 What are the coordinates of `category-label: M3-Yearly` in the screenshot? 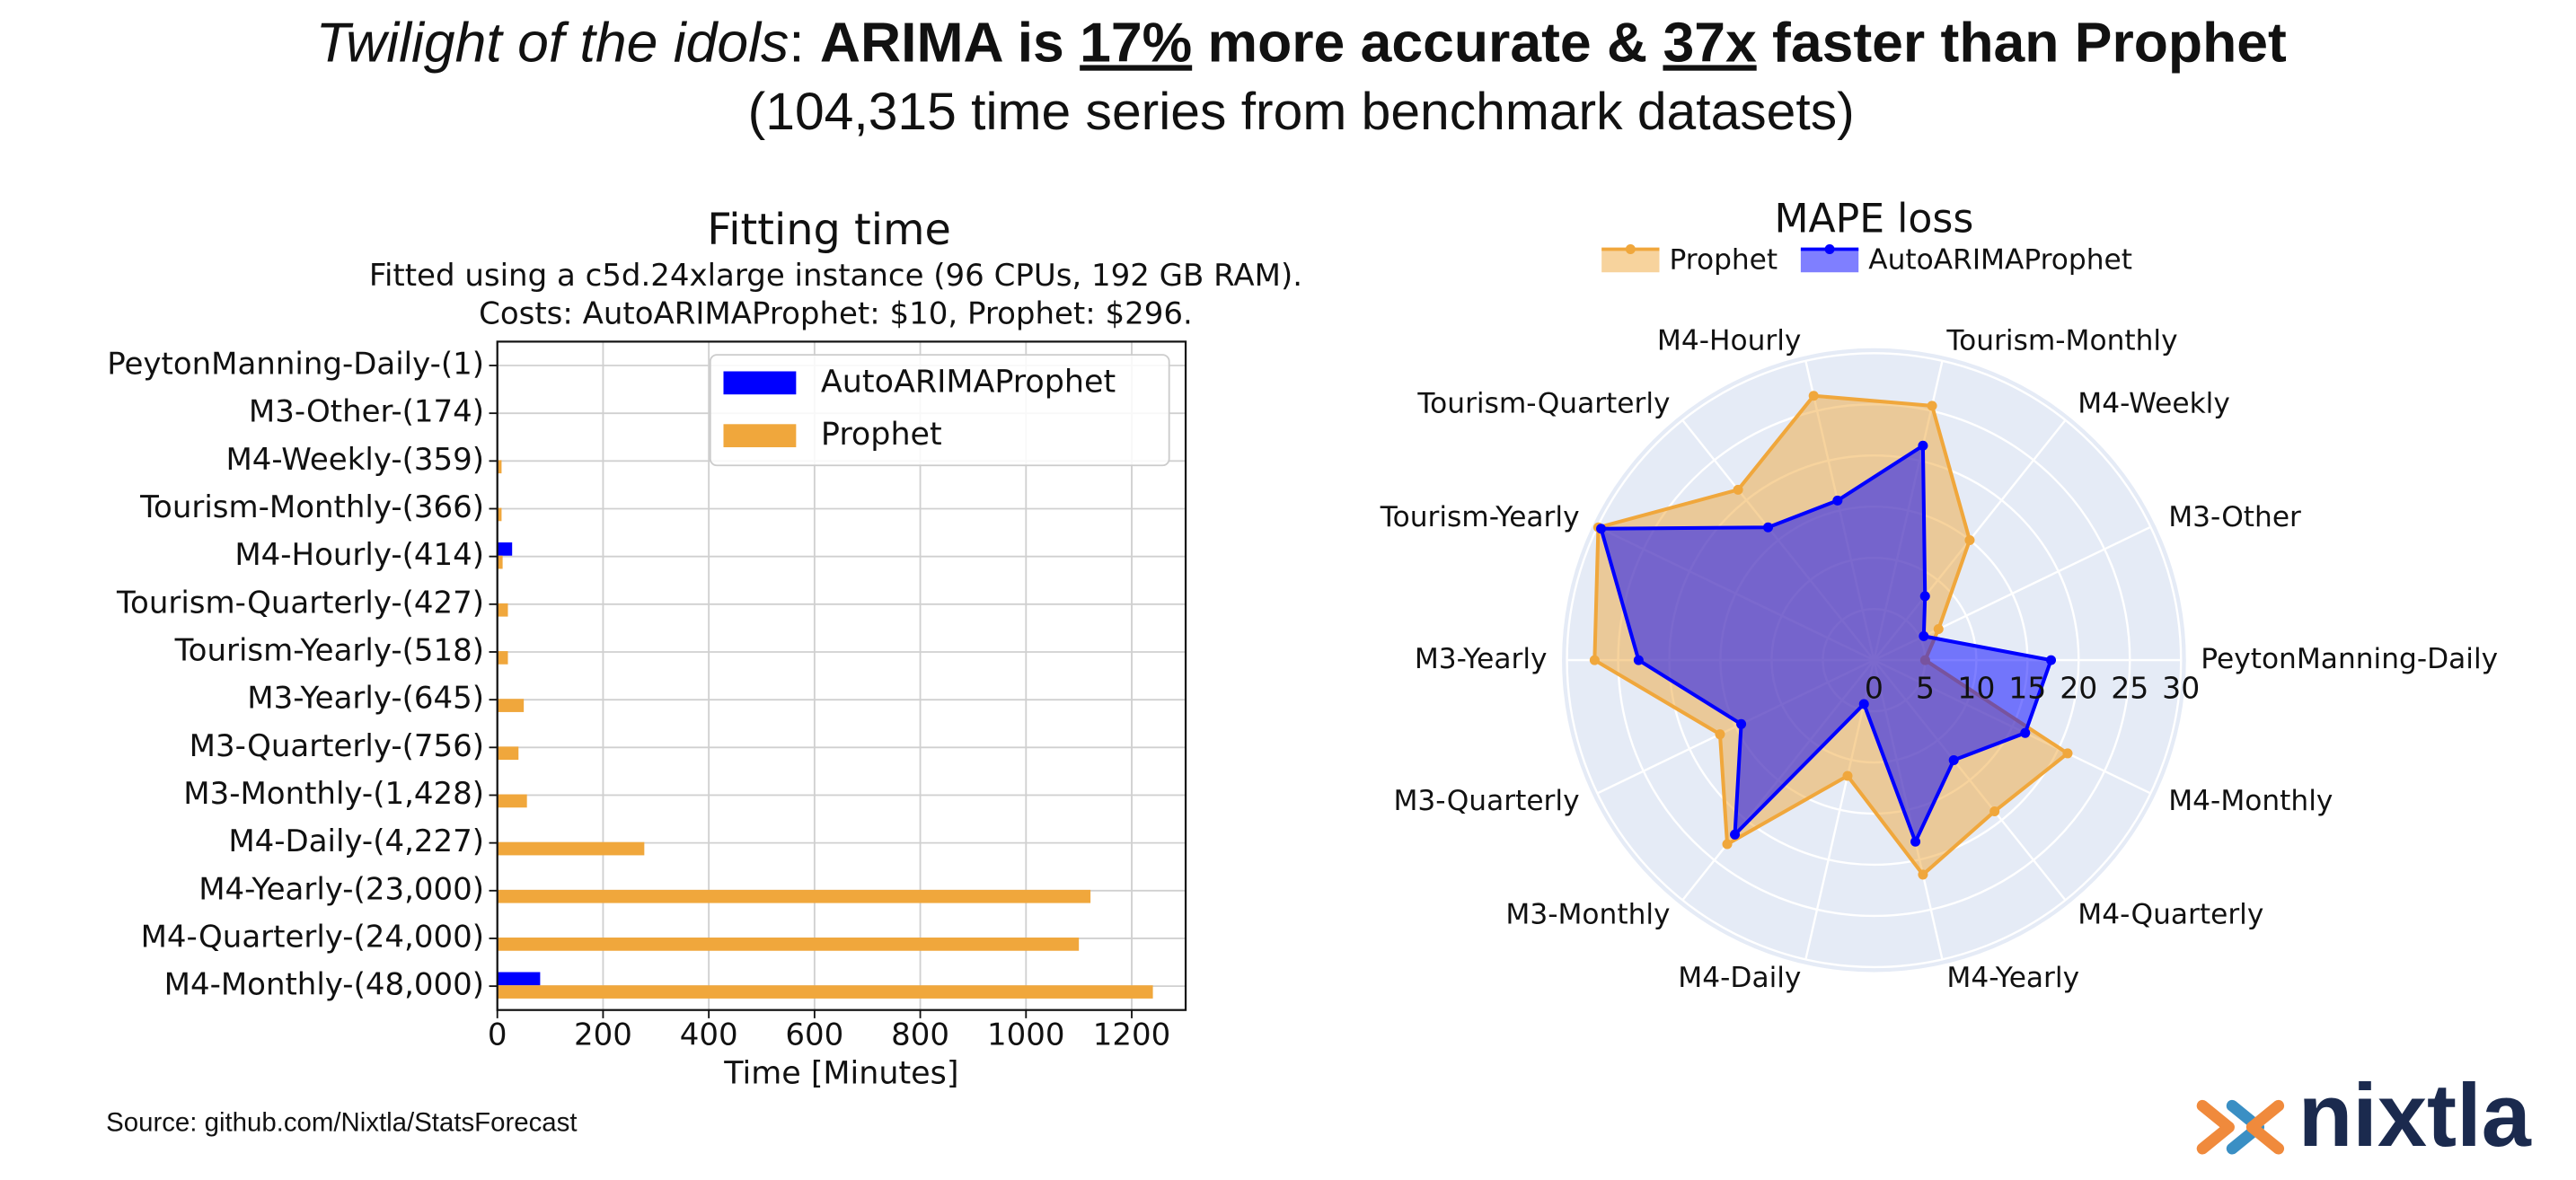 It's located at (1481, 659).